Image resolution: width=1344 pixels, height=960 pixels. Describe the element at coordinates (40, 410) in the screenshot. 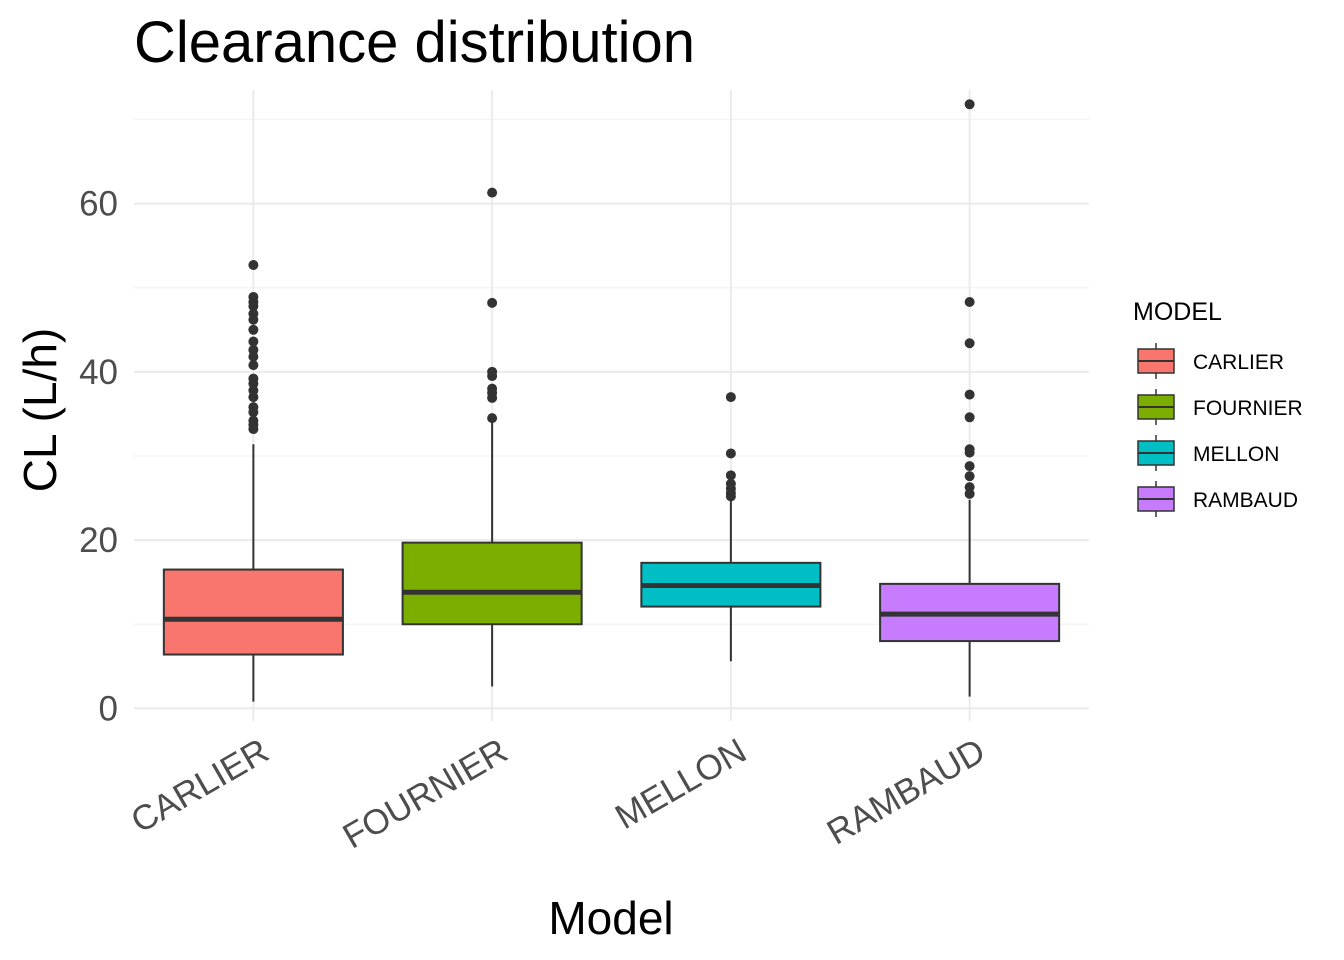

I see `y-axis-title: CL (L/h)` at that location.